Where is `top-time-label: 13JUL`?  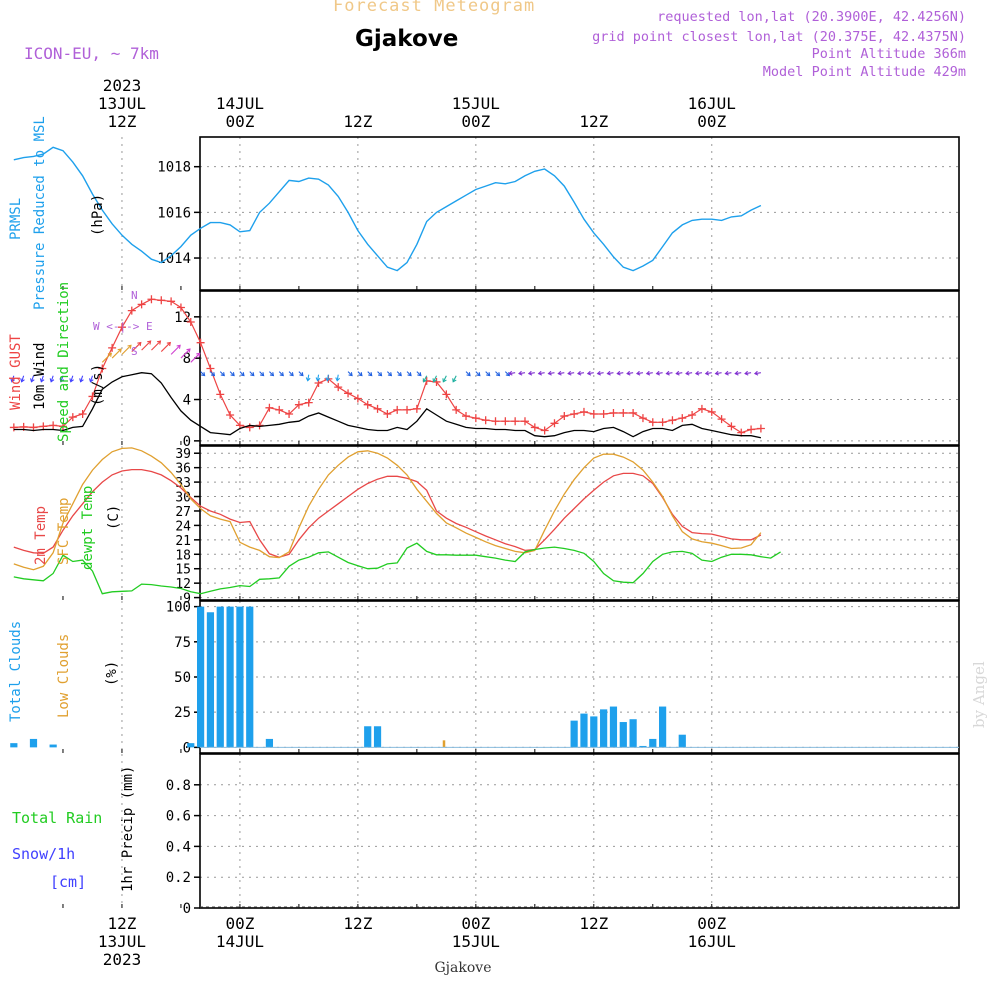
top-time-label: 13JUL is located at coordinates (122, 103).